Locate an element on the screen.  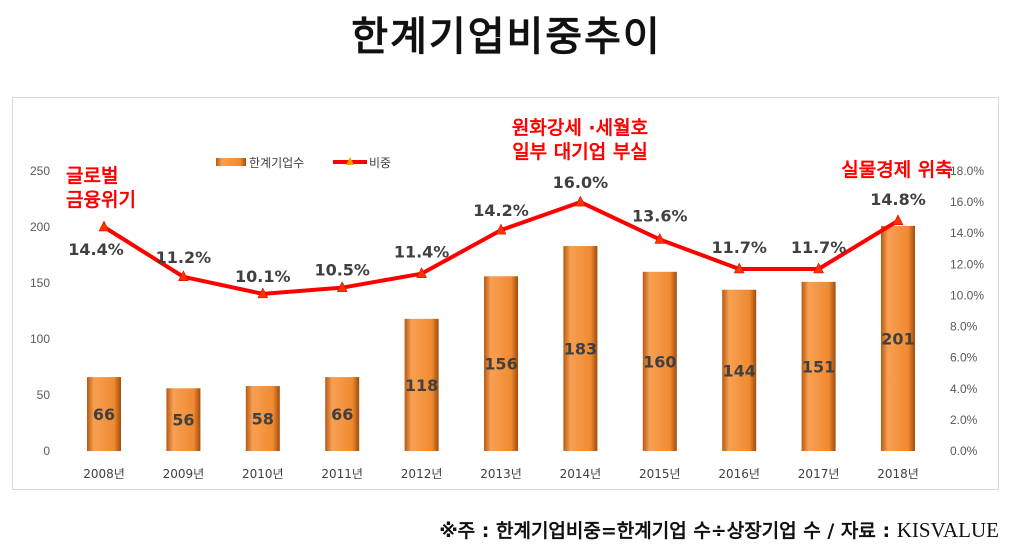
bar-value-label: 118 is located at coordinates (421, 385).